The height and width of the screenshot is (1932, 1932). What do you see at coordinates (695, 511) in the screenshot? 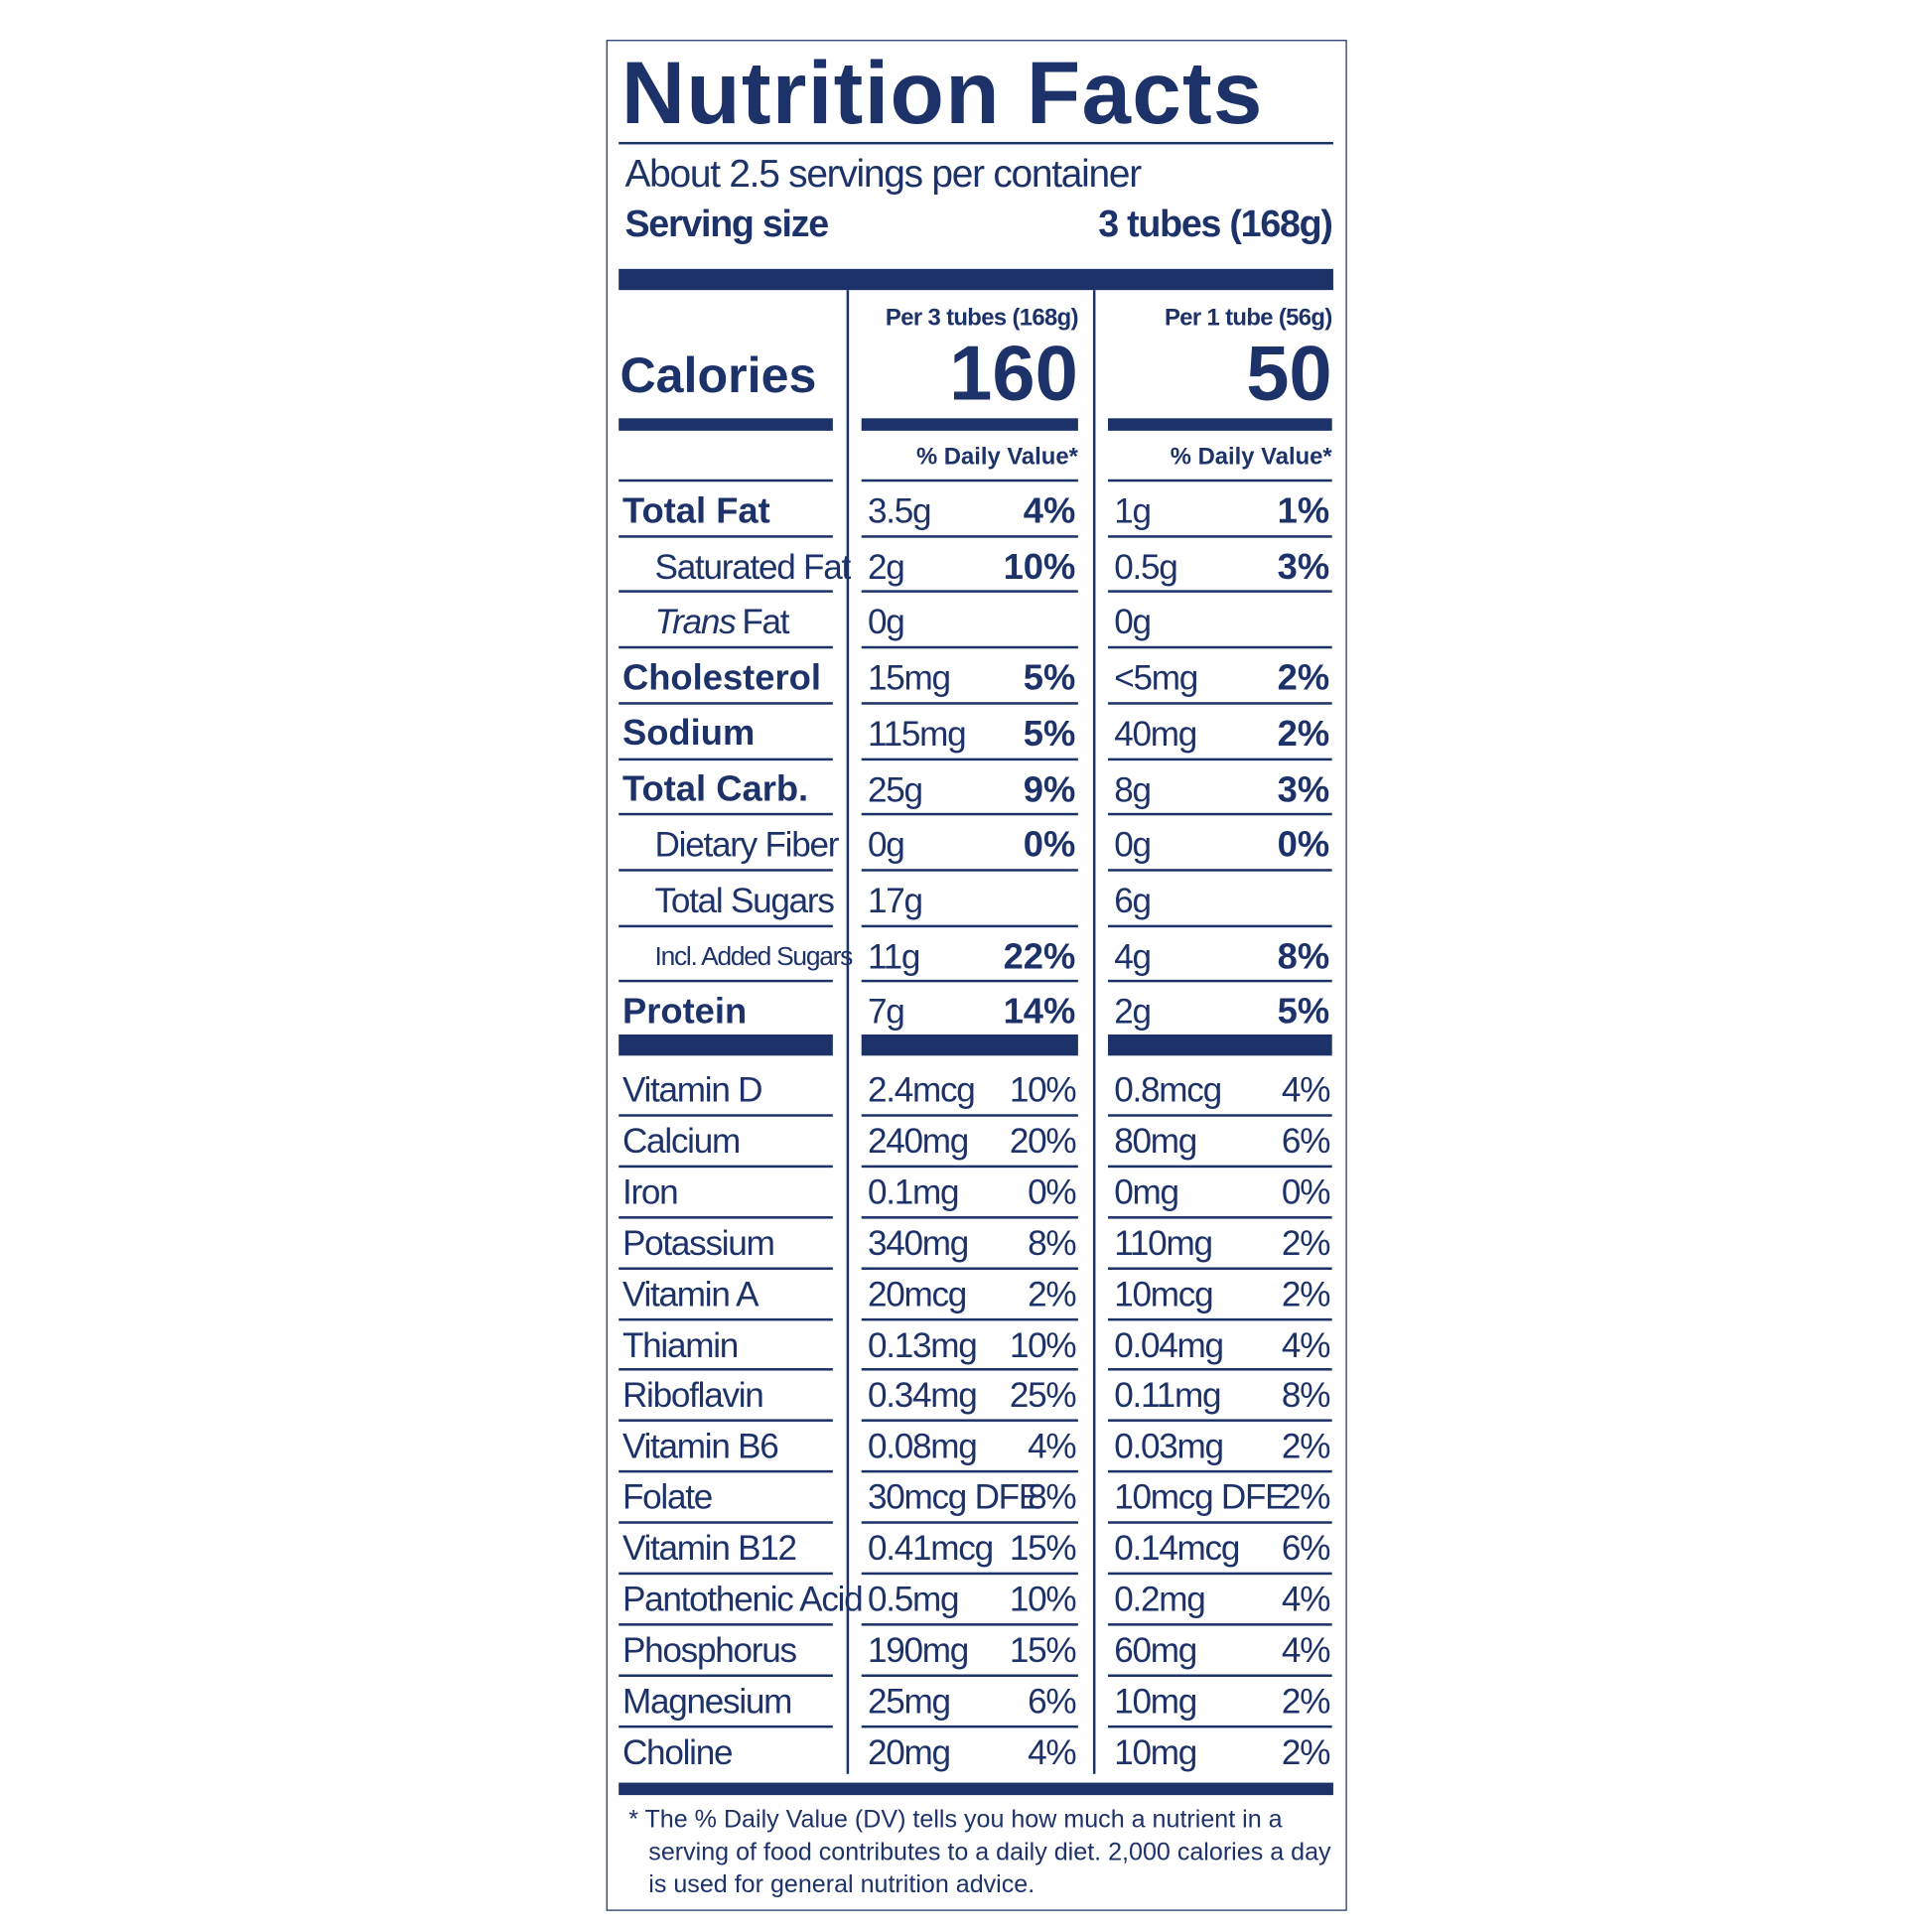
I see `nutrient-name: Total Fat` at bounding box center [695, 511].